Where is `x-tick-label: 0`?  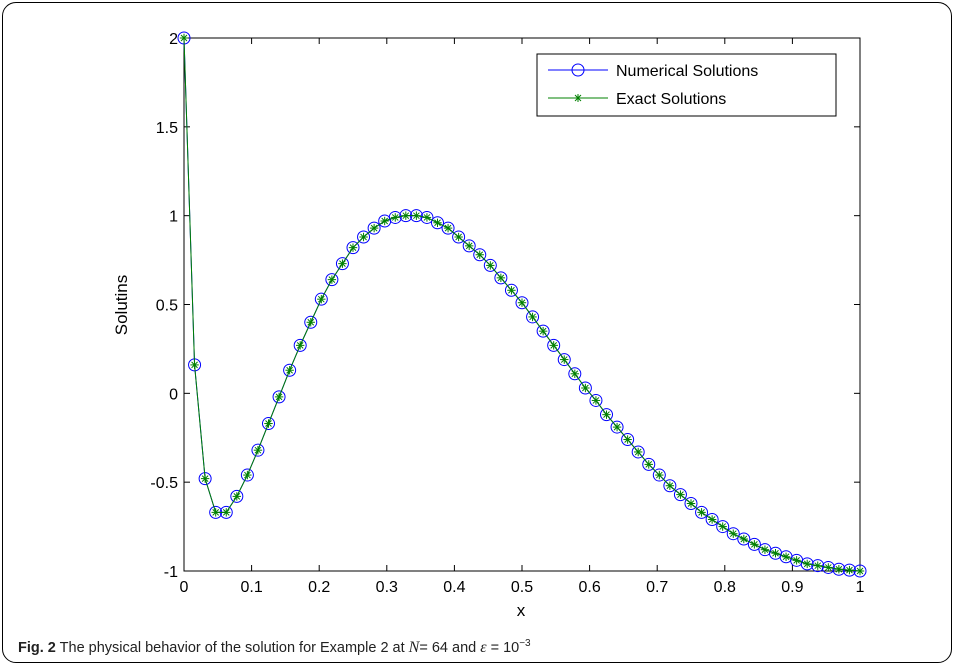 x-tick-label: 0 is located at coordinates (184, 587).